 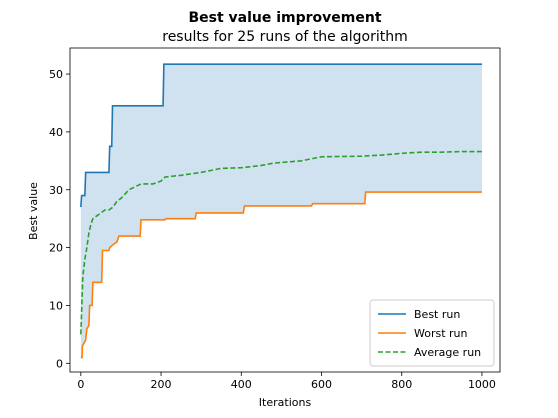 I want to click on y-tick-label-0: 0, so click(x=59, y=363).